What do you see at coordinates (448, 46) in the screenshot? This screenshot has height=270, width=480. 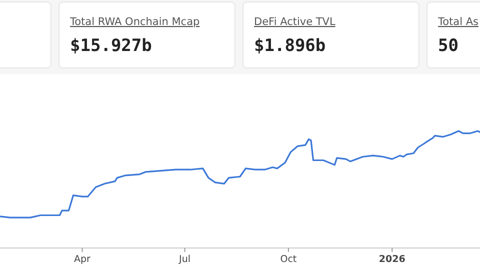 I see `text: 50` at bounding box center [448, 46].